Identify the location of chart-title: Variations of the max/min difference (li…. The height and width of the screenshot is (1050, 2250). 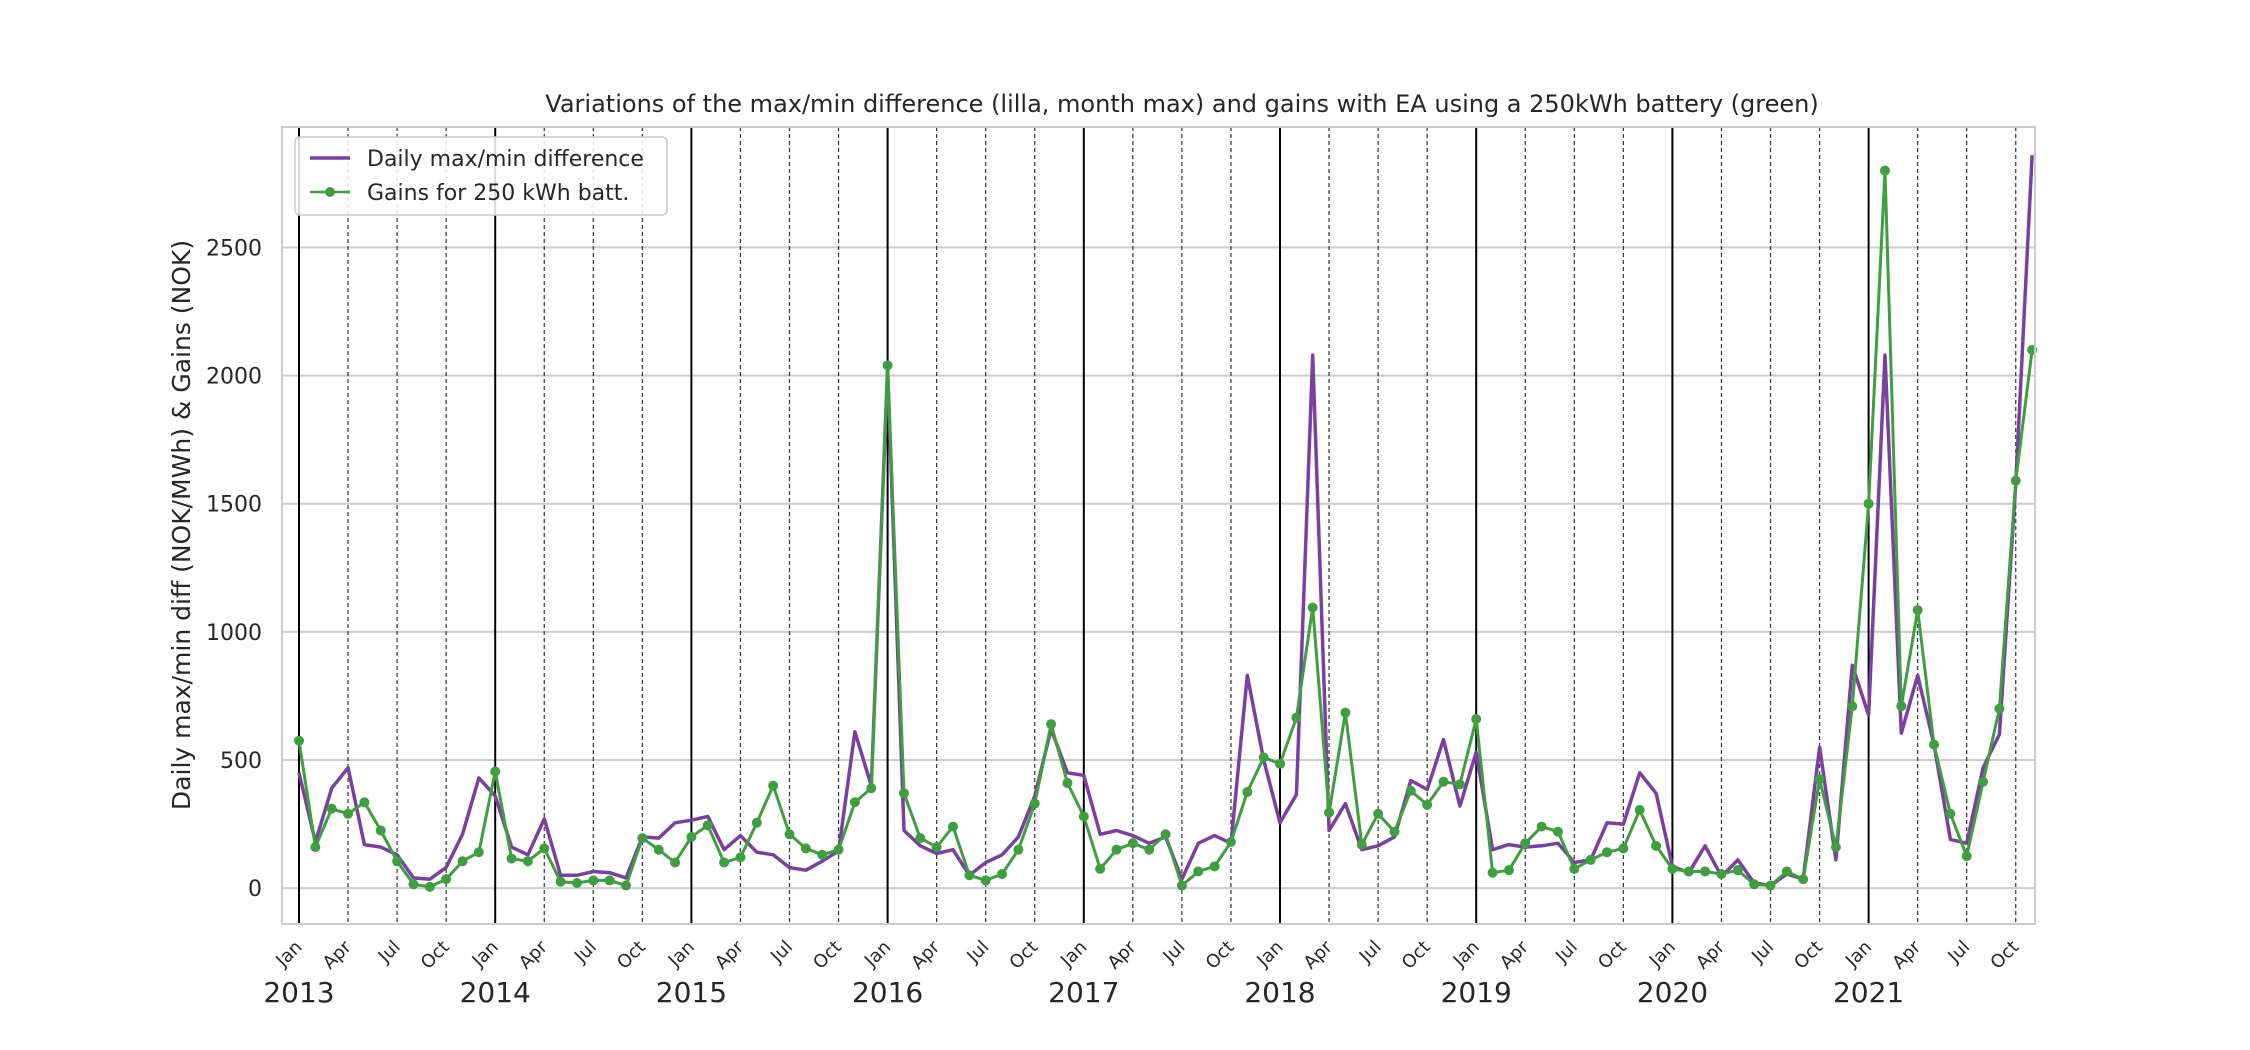
(1181, 104).